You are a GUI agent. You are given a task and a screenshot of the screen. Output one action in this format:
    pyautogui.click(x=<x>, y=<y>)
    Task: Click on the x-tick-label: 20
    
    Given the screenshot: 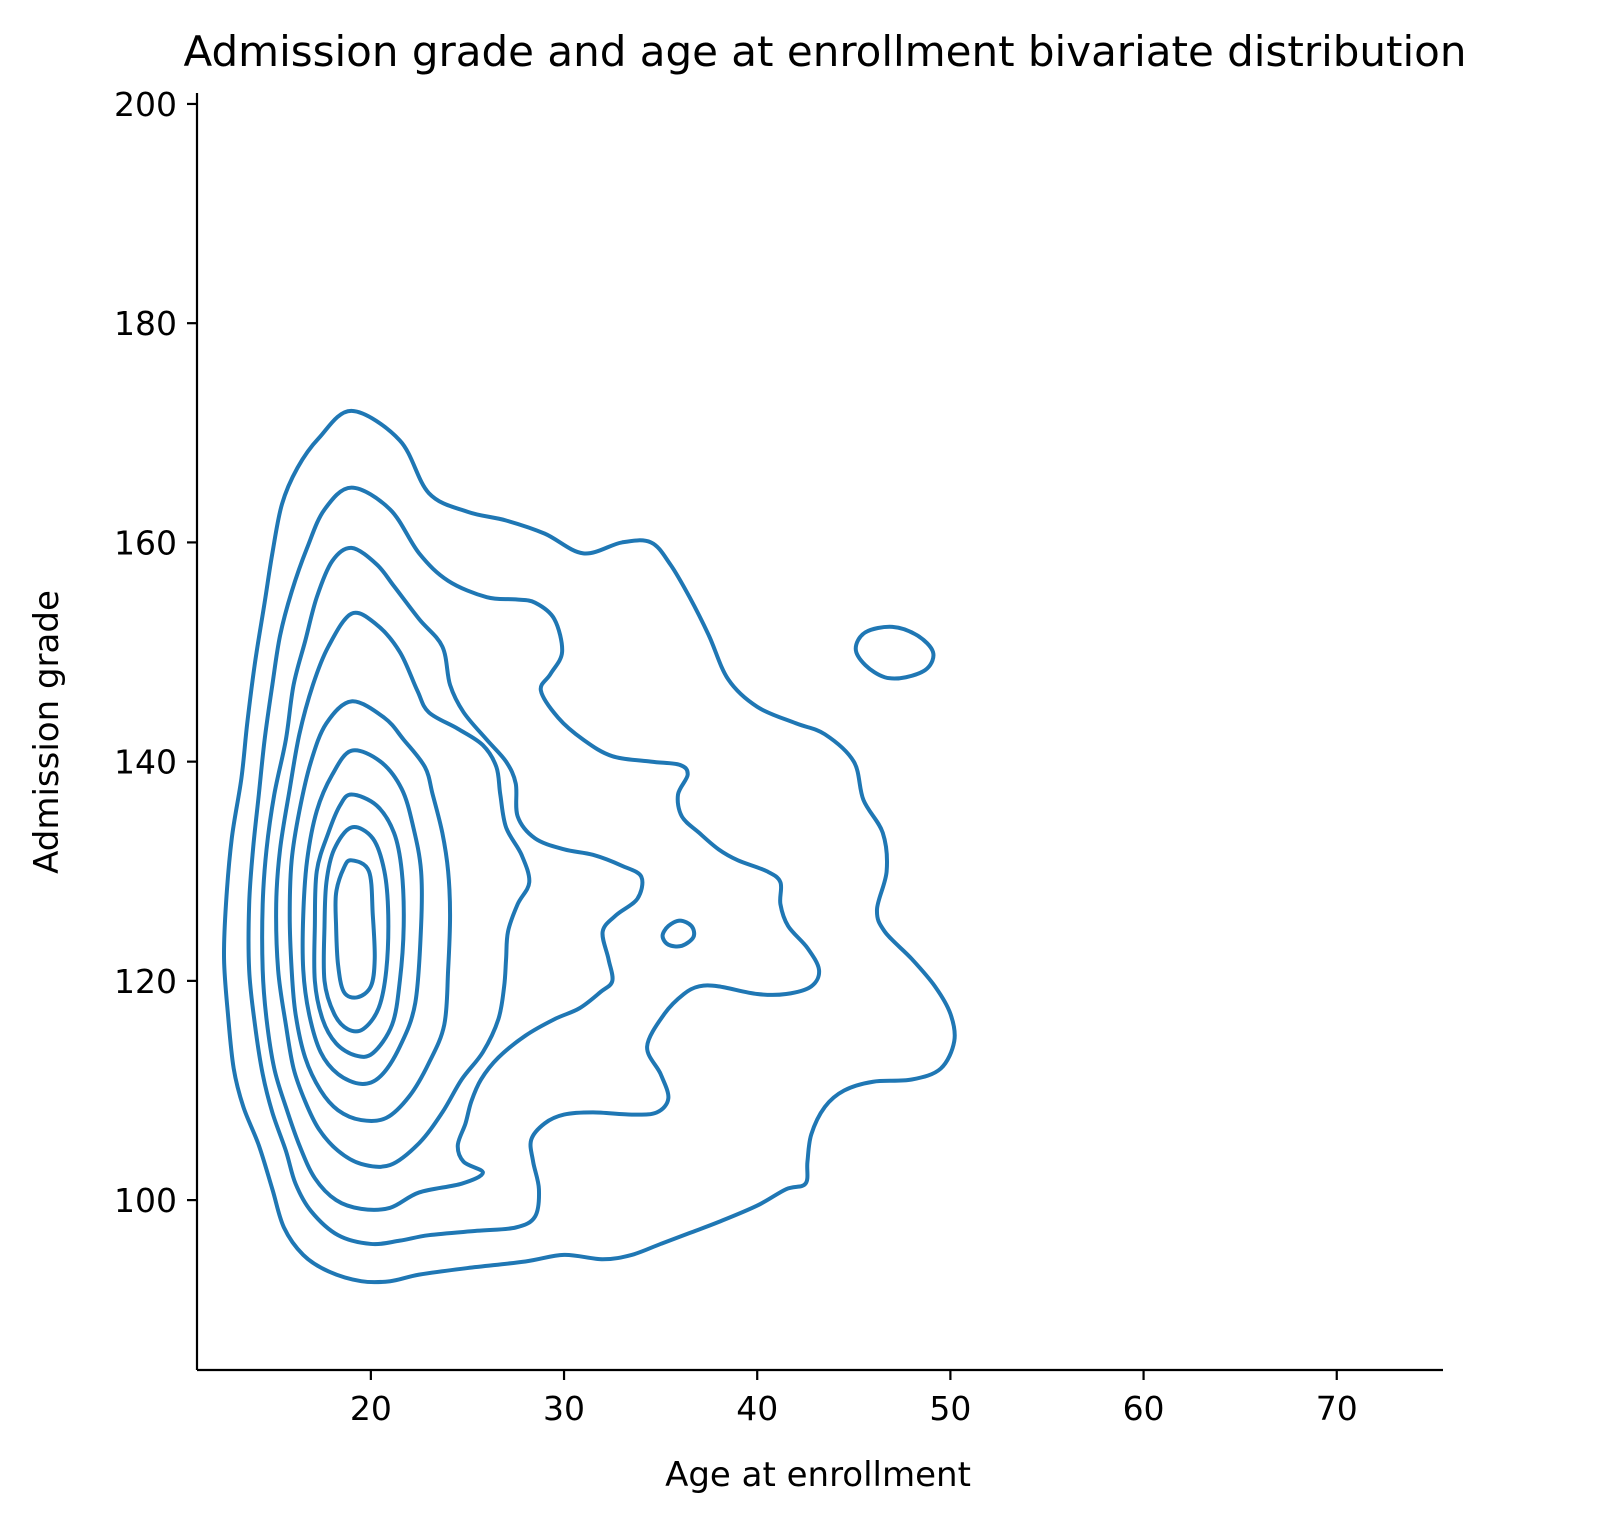 What is the action you would take?
    pyautogui.click(x=371, y=1408)
    